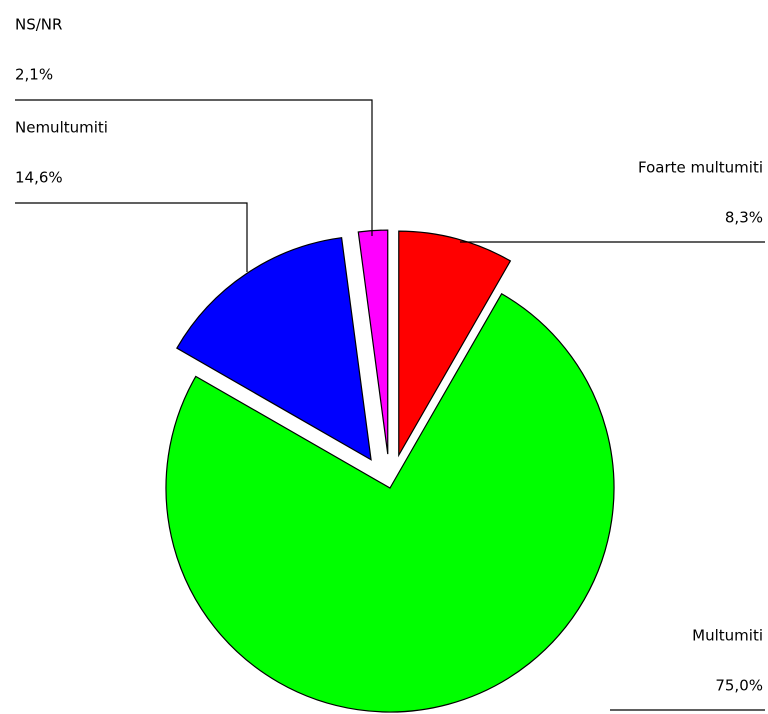  Describe the element at coordinates (39, 178) in the screenshot. I see `slice-value-label: 14,6%` at that location.